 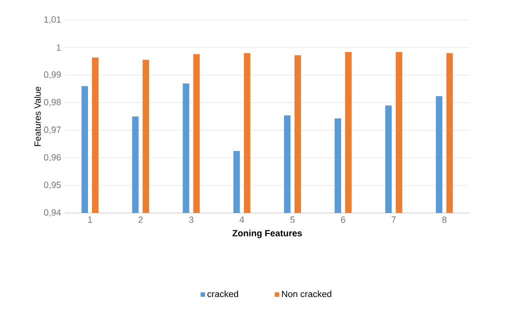 I want to click on y-tick-label: 0,94, so click(x=52, y=213).